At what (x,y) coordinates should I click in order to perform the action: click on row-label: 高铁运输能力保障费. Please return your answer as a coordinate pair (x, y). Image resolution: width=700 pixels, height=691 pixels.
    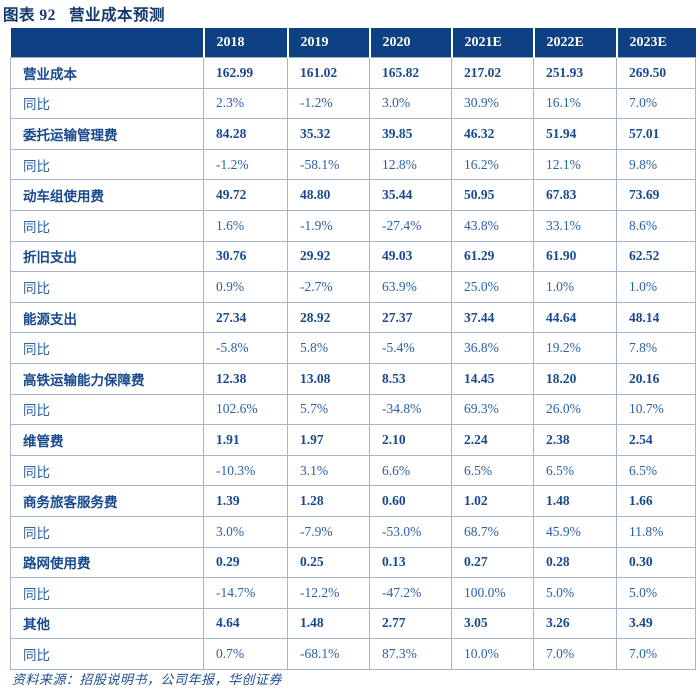
    Looking at the image, I should click on (107, 378).